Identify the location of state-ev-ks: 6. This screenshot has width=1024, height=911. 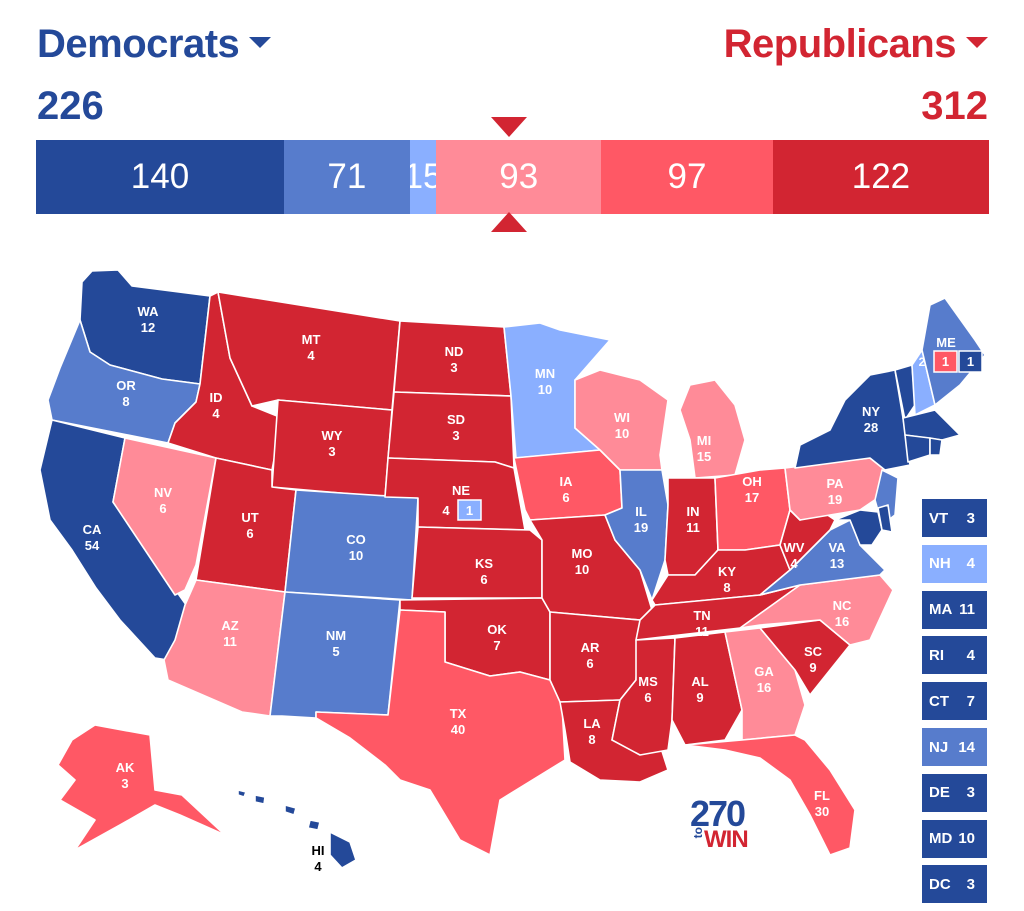
(483, 579).